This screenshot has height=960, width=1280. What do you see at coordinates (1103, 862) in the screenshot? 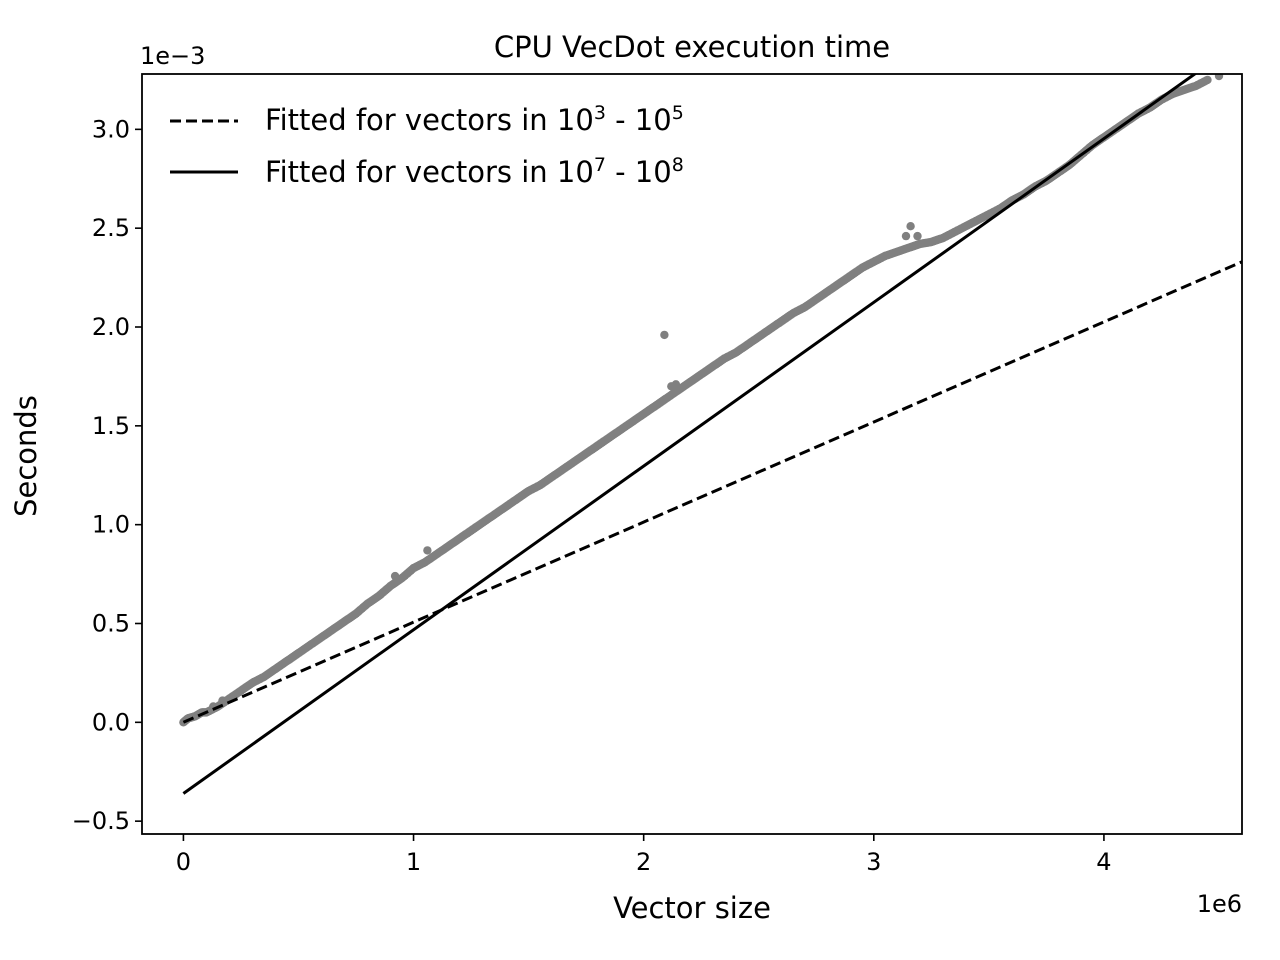
I see `x-tick-label: 4` at bounding box center [1103, 862].